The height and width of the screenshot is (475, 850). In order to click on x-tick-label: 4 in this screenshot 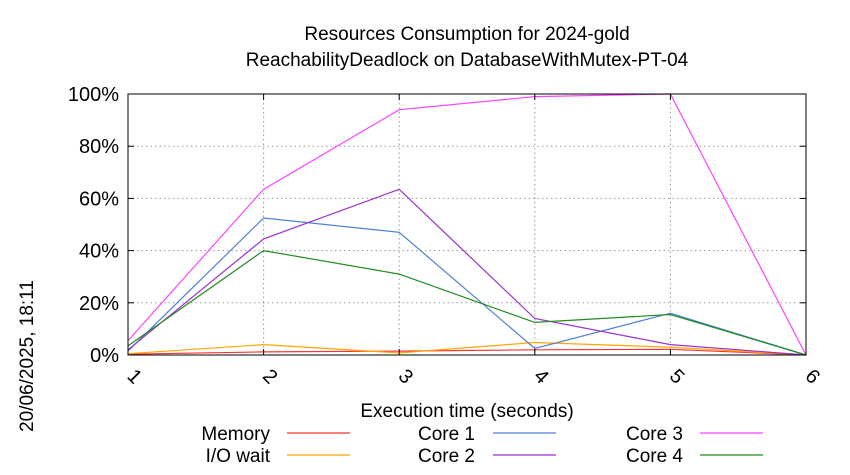, I will do `click(540, 376)`.